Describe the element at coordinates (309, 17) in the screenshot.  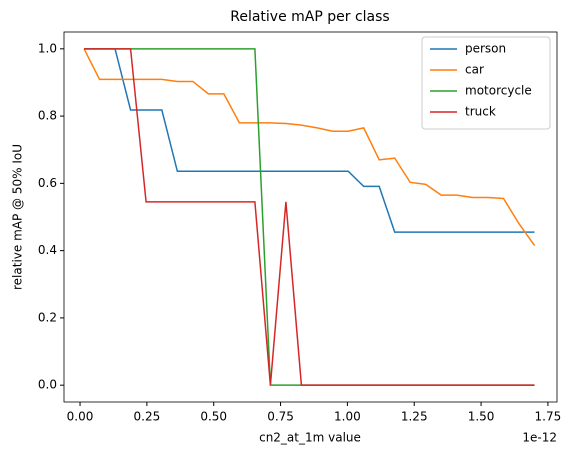
I see `chart-title: Relative mAP per class` at that location.